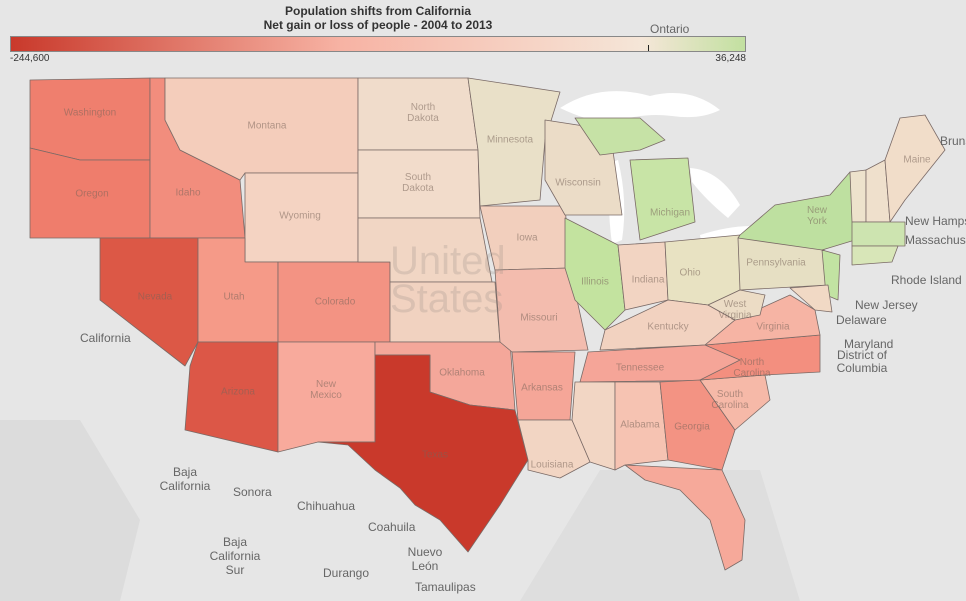 The image size is (966, 601). What do you see at coordinates (926, 280) in the screenshot?
I see `label-rhode-island: Rhode Island` at bounding box center [926, 280].